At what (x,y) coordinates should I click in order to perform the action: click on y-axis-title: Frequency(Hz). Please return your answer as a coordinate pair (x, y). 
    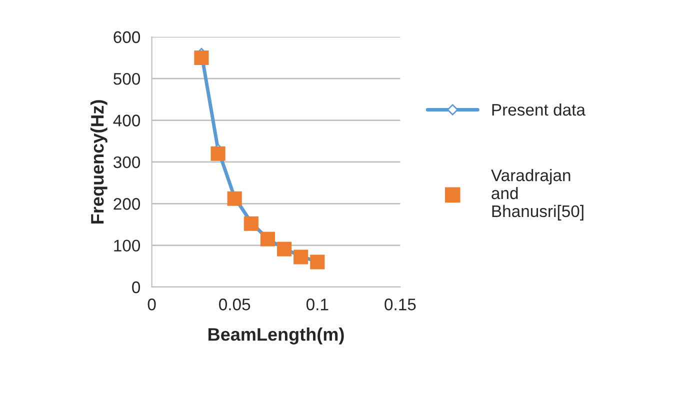
    Looking at the image, I should click on (99, 162).